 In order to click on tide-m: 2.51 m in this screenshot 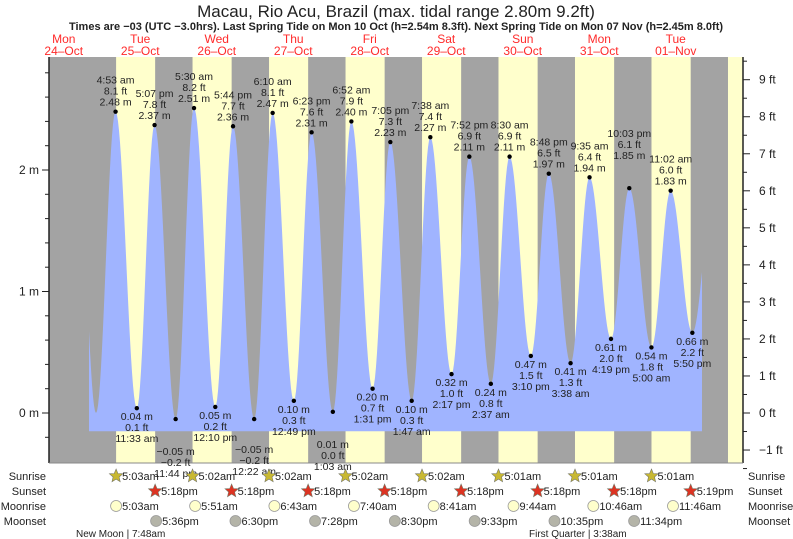, I will do `click(194, 99)`.